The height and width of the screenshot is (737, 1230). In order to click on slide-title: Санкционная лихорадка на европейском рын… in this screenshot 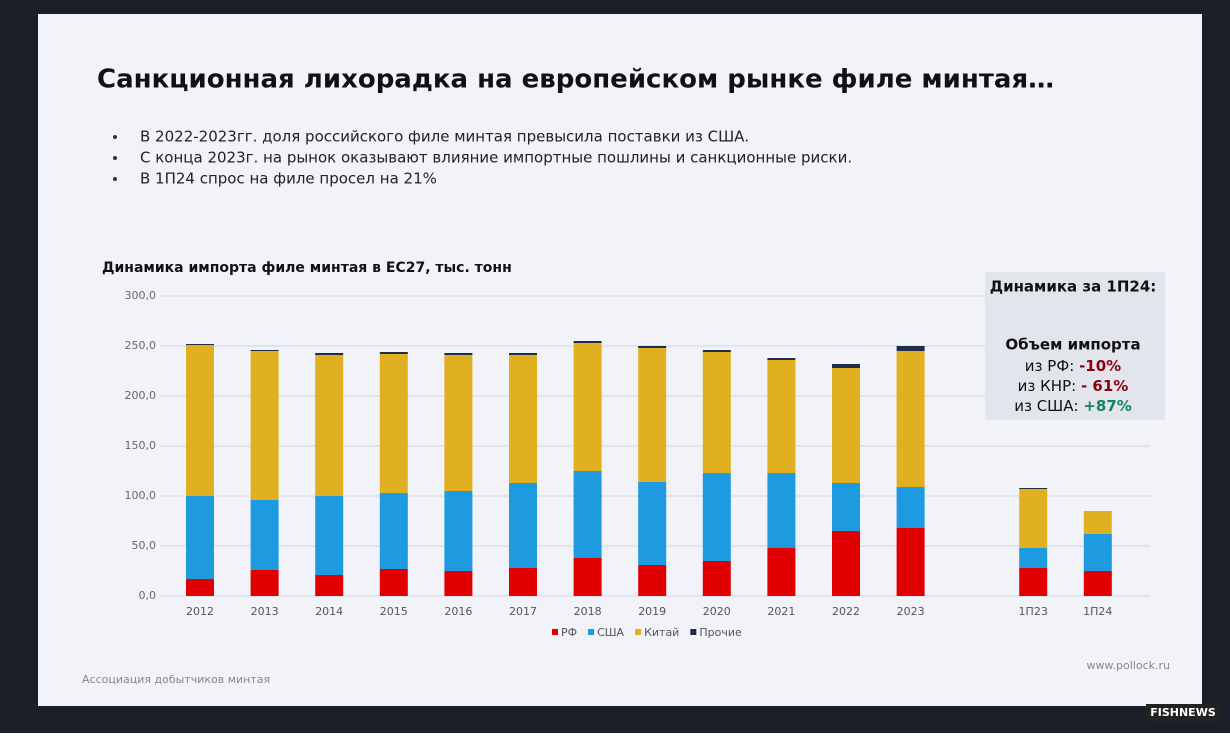, I will do `click(575, 80)`.